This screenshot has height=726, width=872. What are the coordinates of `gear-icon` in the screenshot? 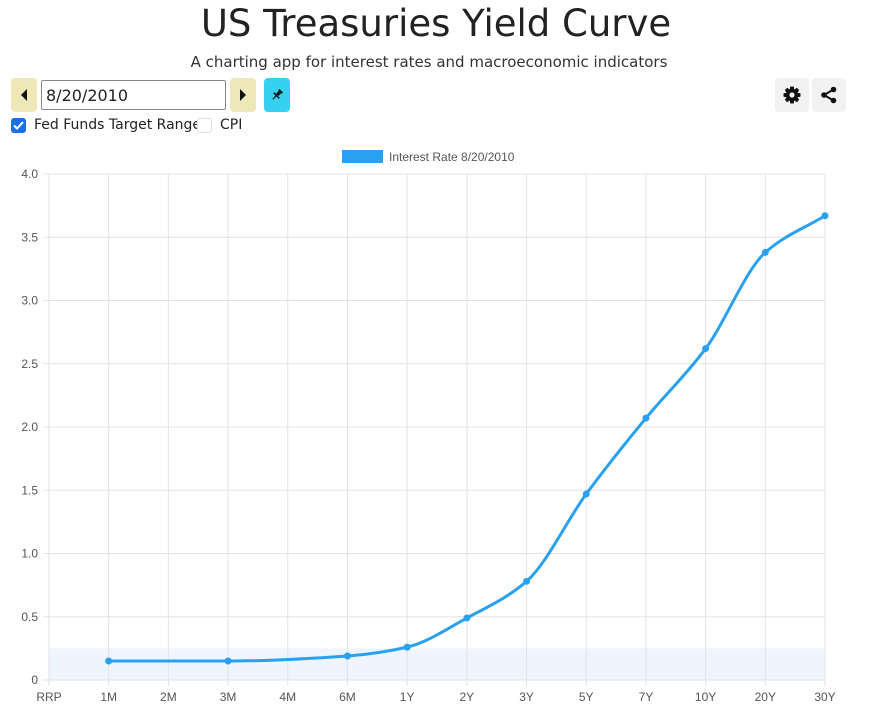 It's located at (792, 95).